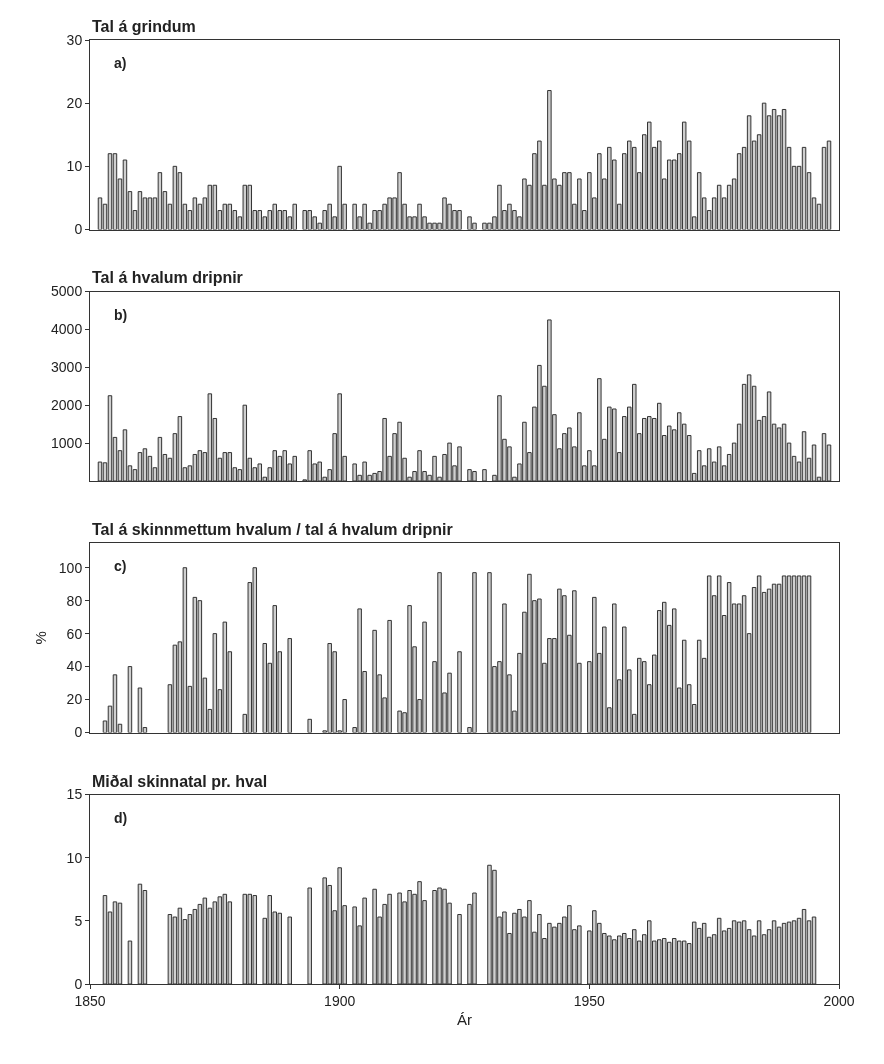 This screenshot has height=1064, width=884. What do you see at coordinates (74, 666) in the screenshot?
I see `y-tick-label: 40` at bounding box center [74, 666].